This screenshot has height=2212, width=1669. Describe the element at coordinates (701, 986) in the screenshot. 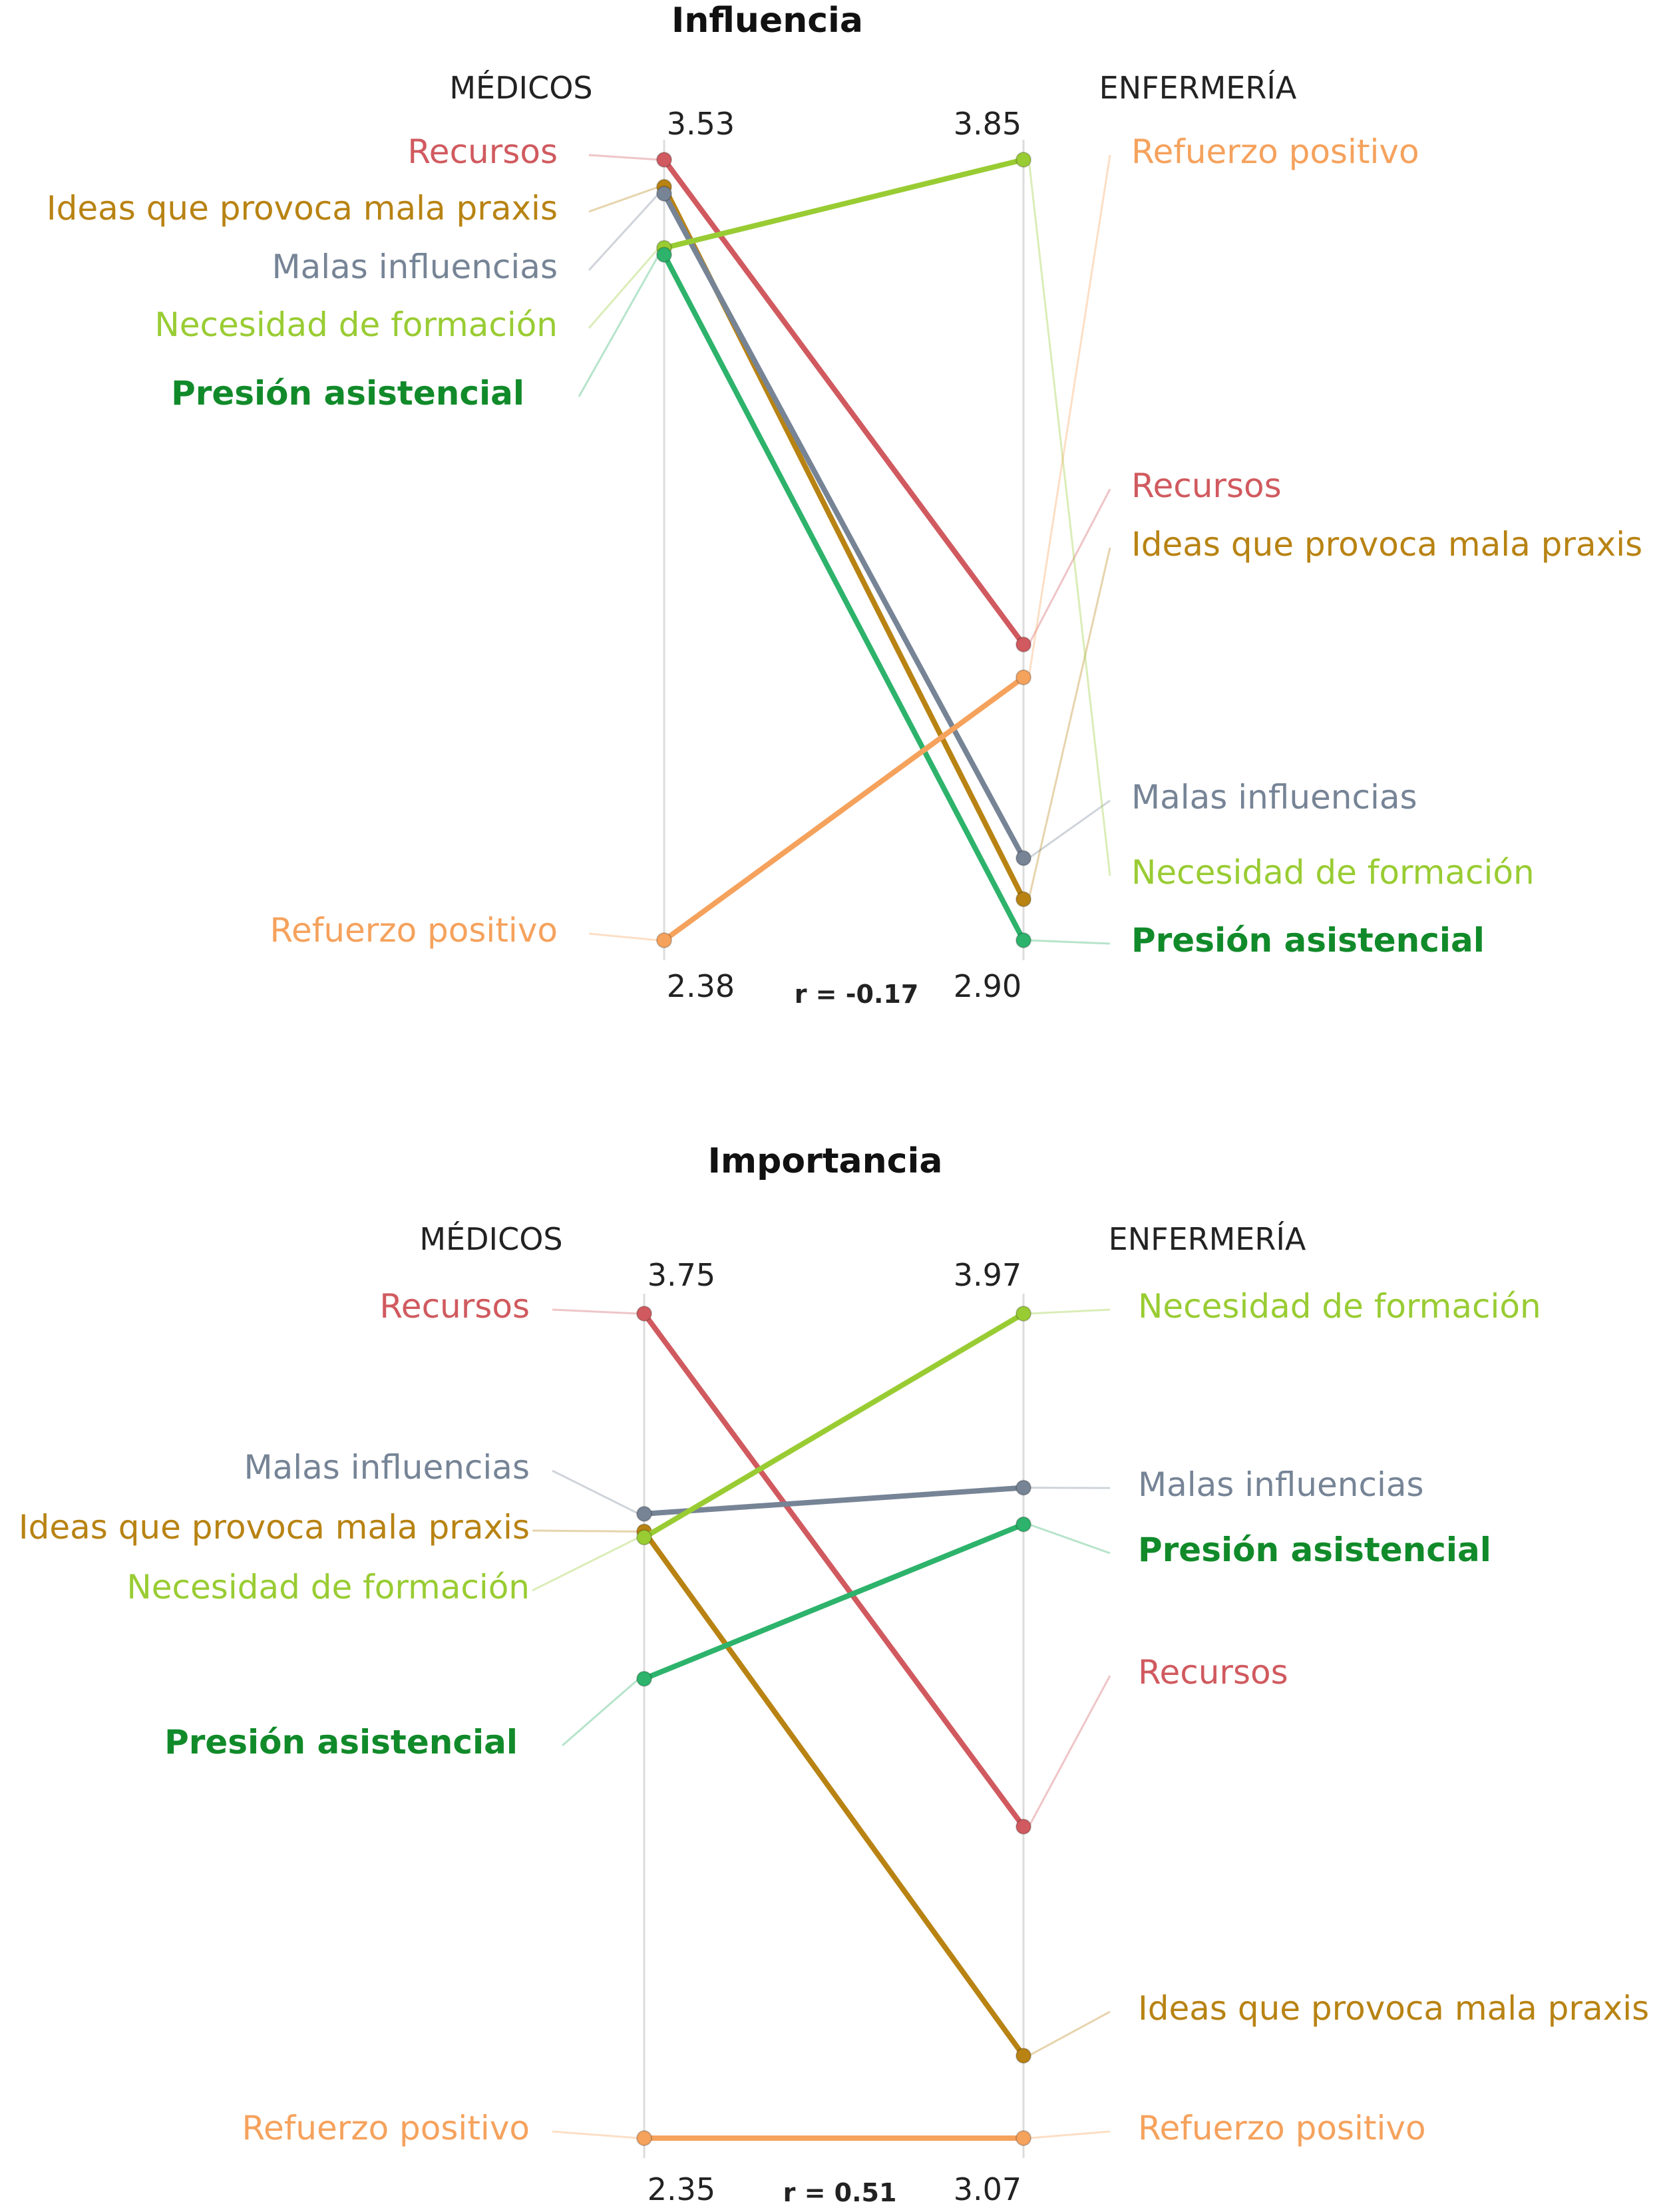

I see `left-min-tick: 2.38` at that location.